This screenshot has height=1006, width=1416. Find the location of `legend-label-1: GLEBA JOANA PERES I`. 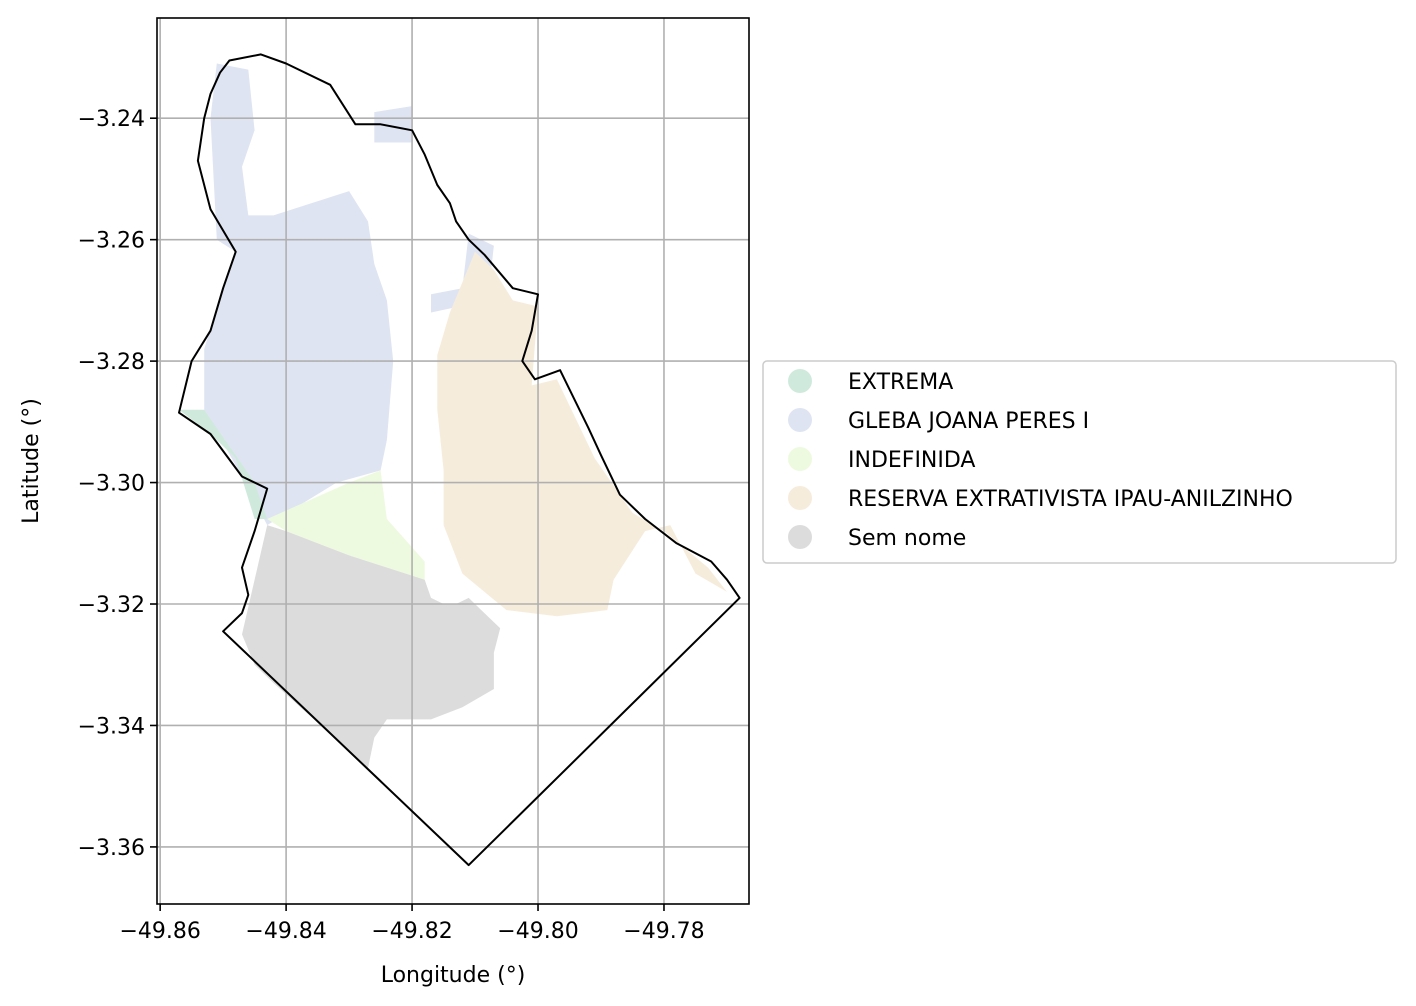

legend-label-1: GLEBA JOANA PERES I is located at coordinates (968, 421).